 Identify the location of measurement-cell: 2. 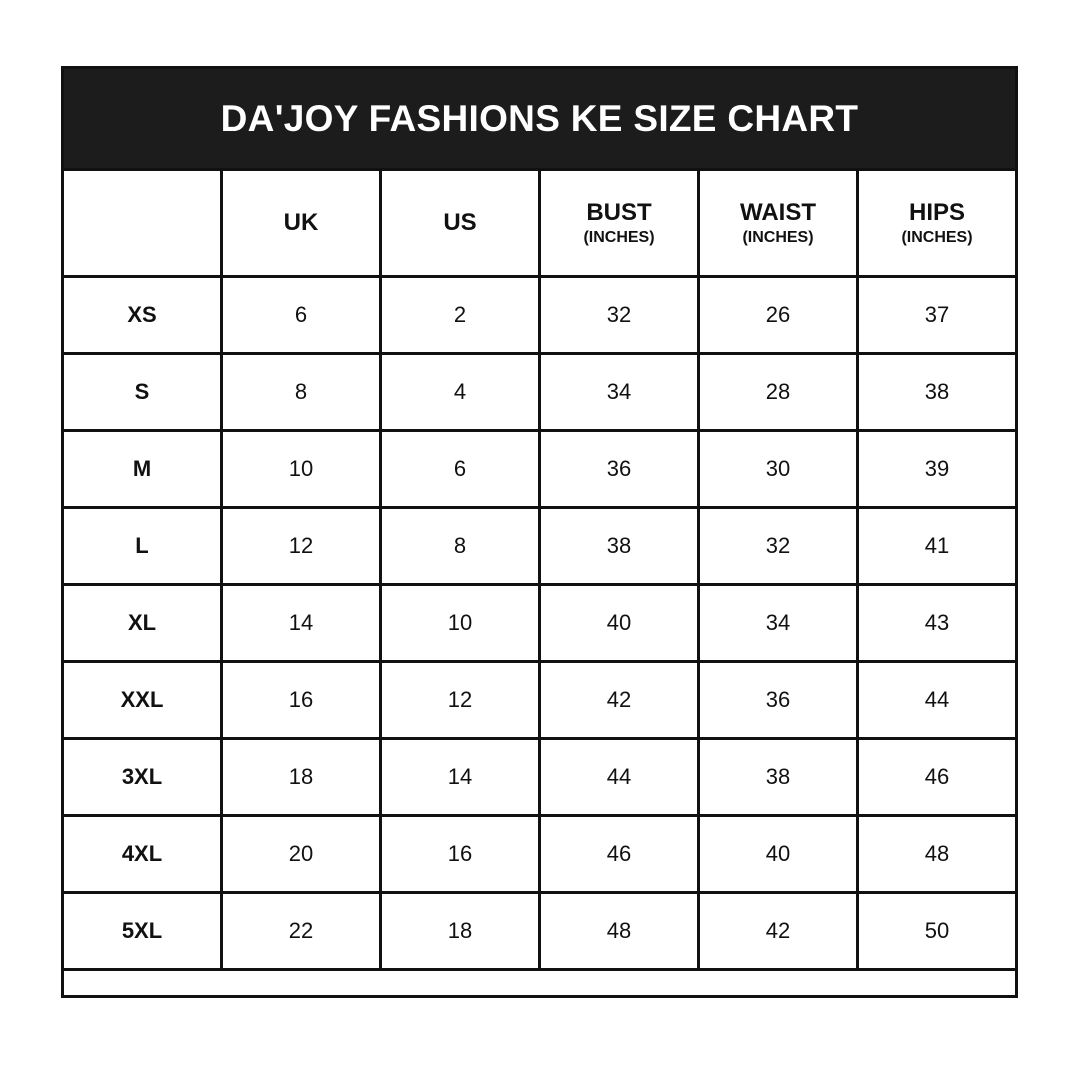
(460, 315).